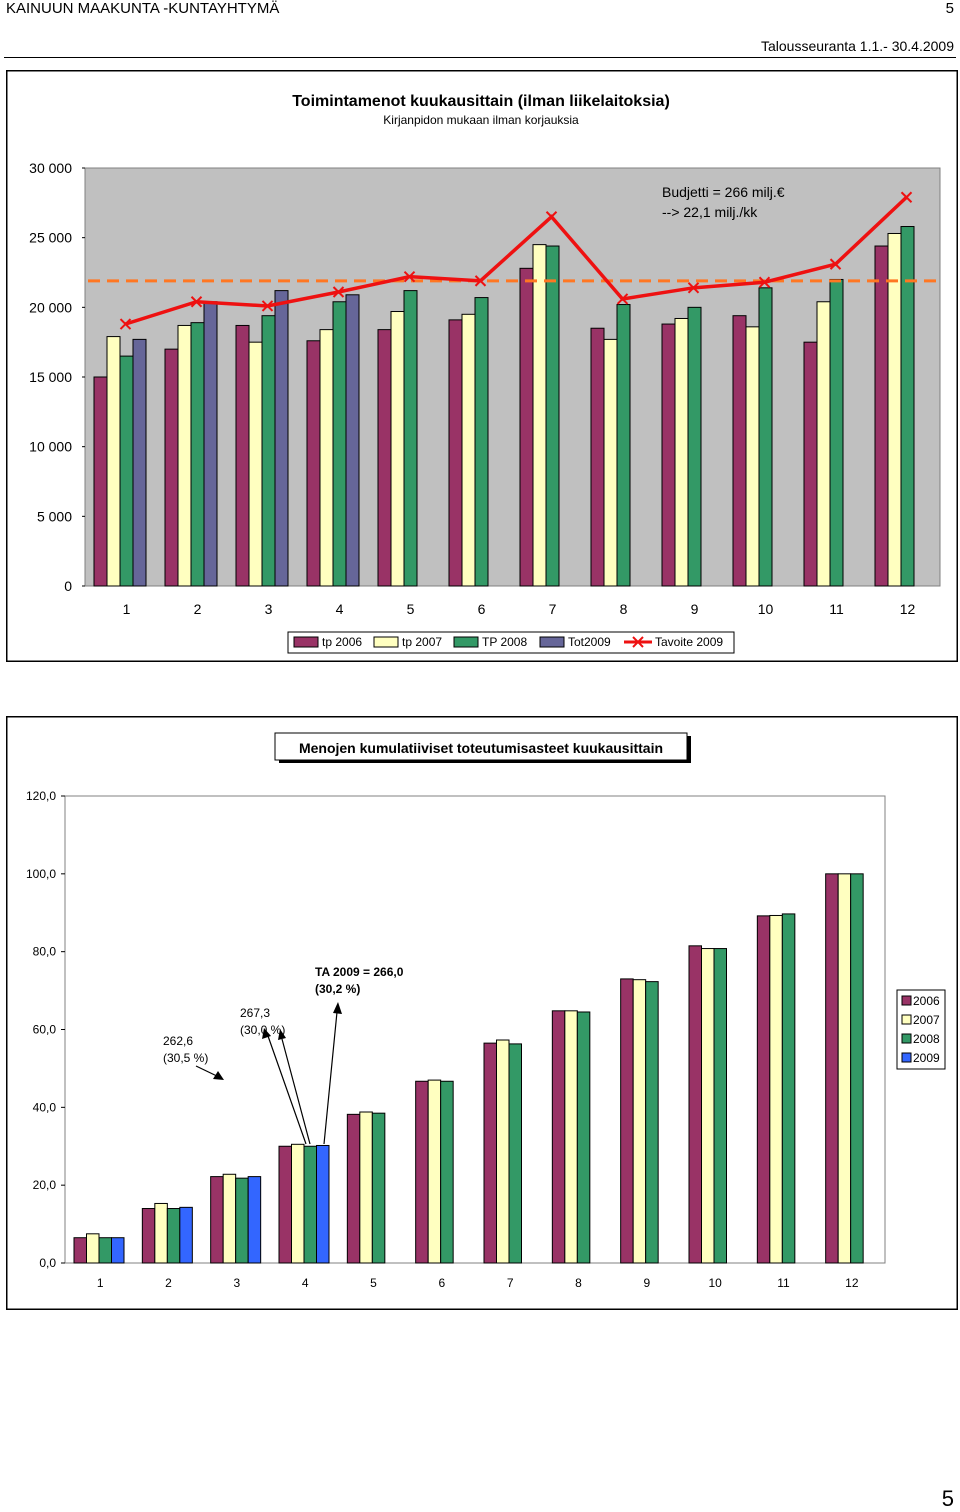 This screenshot has height=1512, width=960. What do you see at coordinates (710, 212) in the screenshot?
I see `budget-annotation-line2: --> 22,1 milj./kk` at bounding box center [710, 212].